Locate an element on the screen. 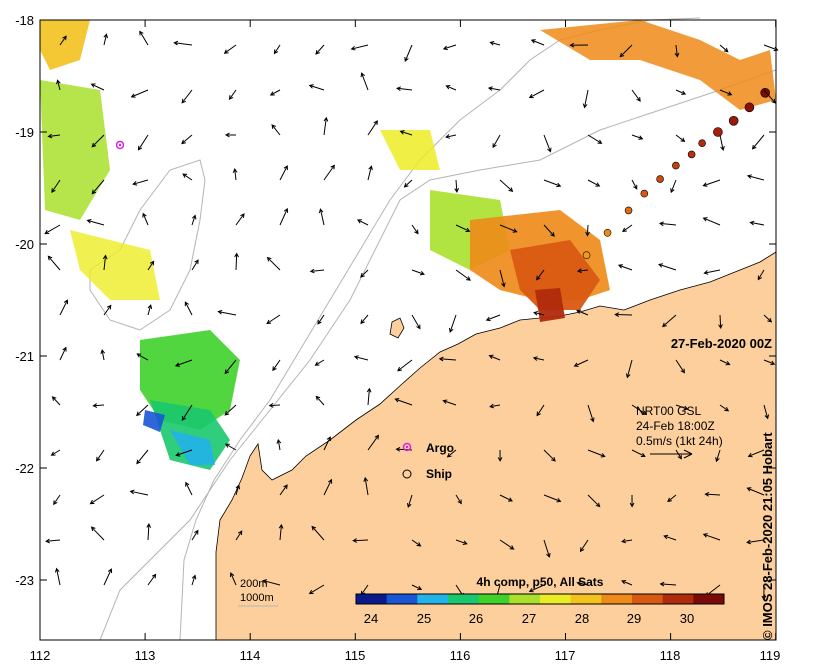 This screenshot has width=818, height=672. colorbar-tick: 25 is located at coordinates (424, 618).